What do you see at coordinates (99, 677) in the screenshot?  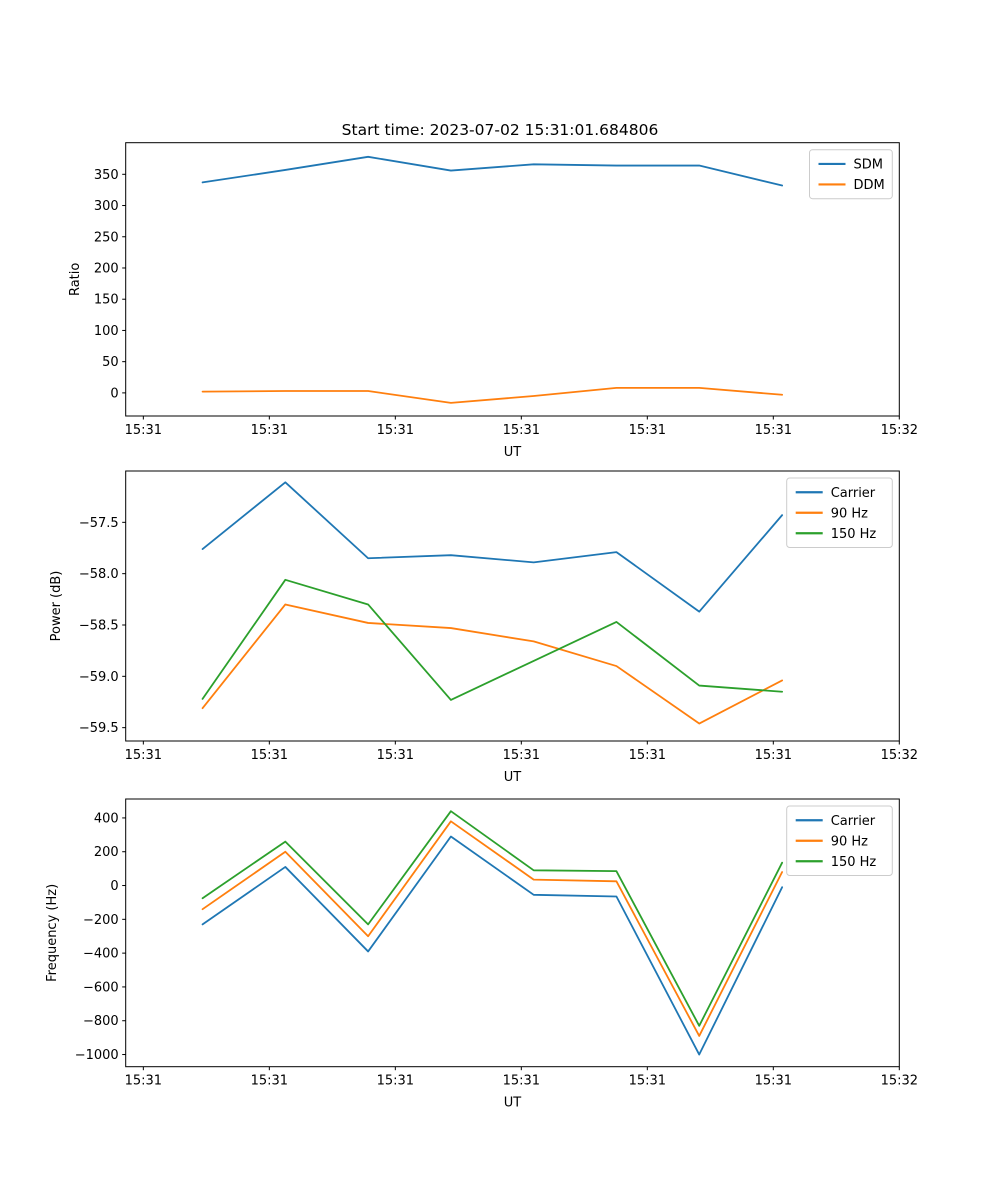 I see `y-tick-label: −59.0` at bounding box center [99, 677].